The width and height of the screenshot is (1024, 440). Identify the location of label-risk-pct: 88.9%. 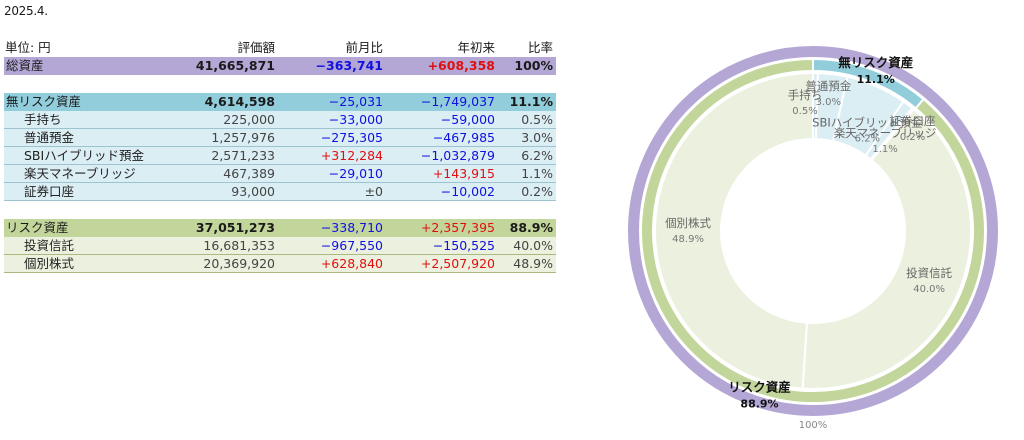
(759, 404).